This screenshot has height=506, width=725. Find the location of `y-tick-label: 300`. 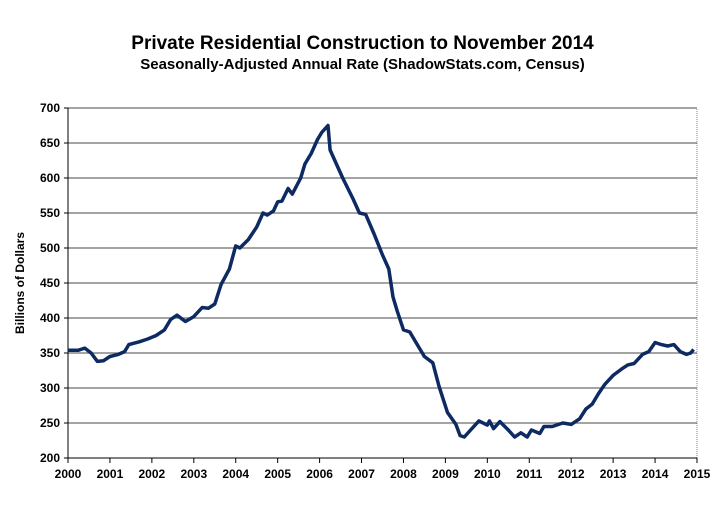

y-tick-label: 300 is located at coordinates (50, 388).